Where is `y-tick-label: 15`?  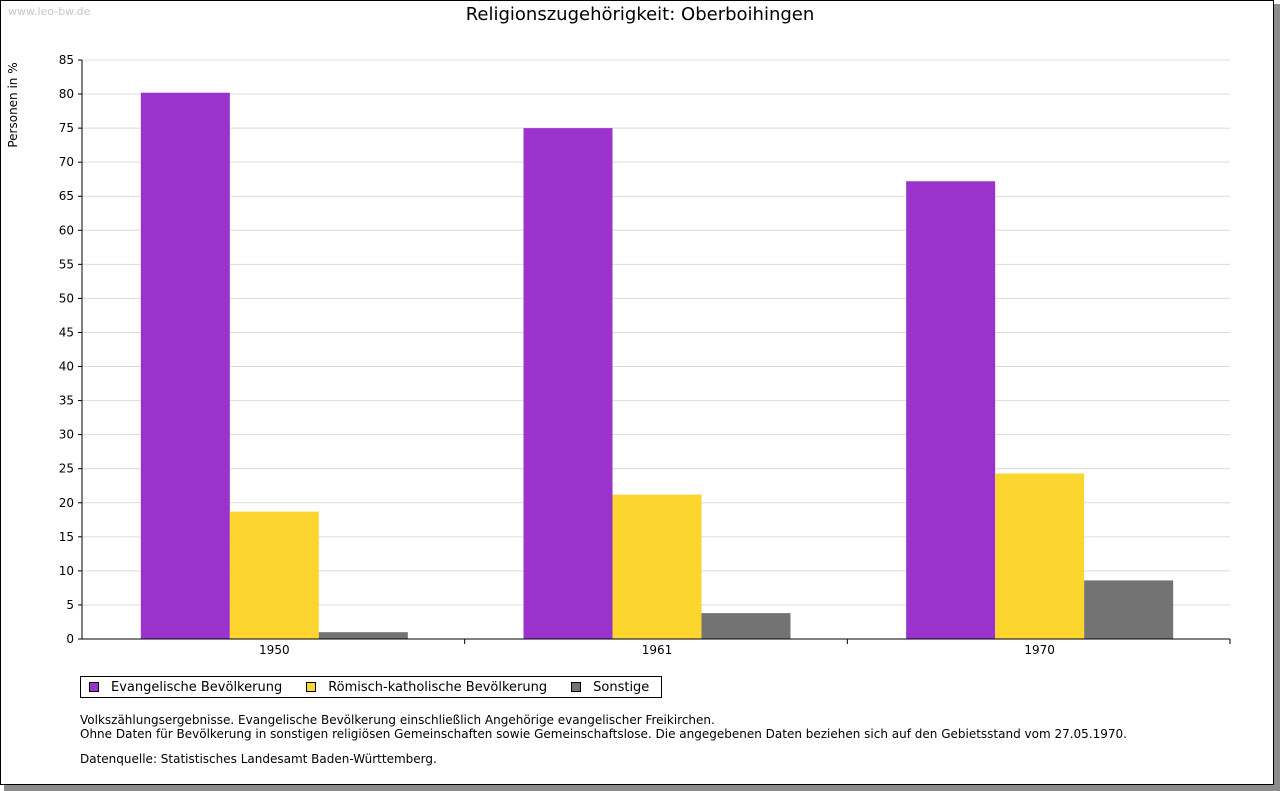 y-tick-label: 15 is located at coordinates (66, 537).